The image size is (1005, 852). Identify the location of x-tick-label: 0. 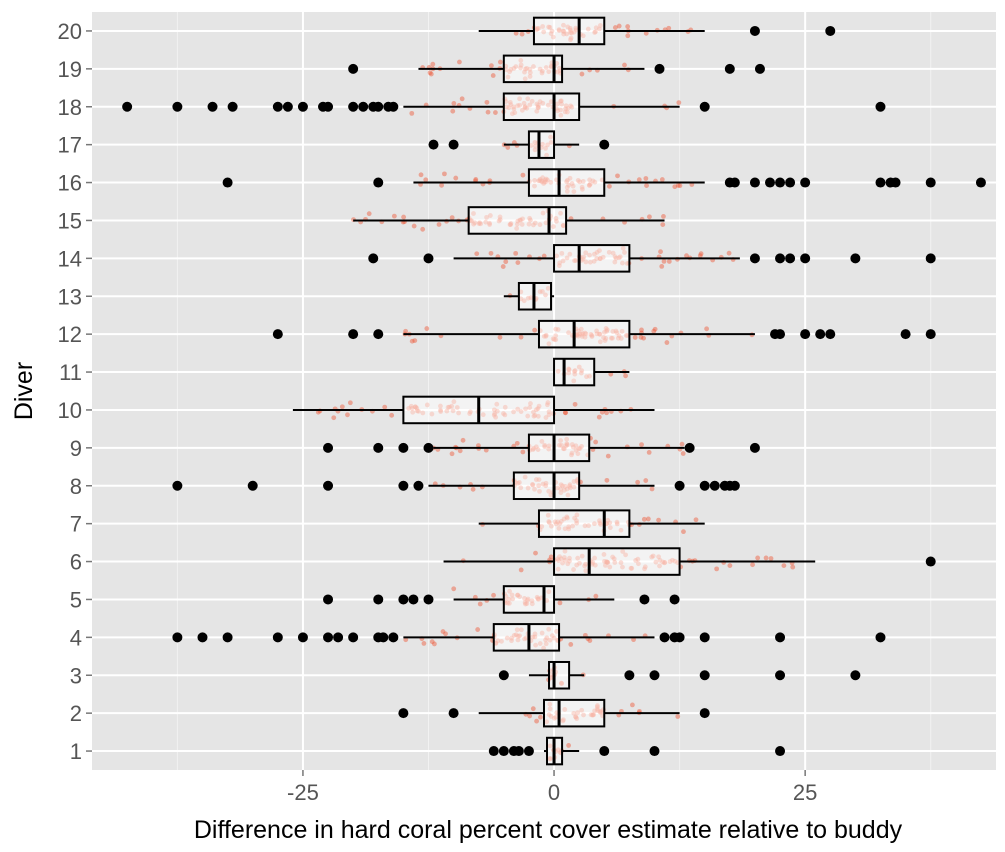
(554, 792).